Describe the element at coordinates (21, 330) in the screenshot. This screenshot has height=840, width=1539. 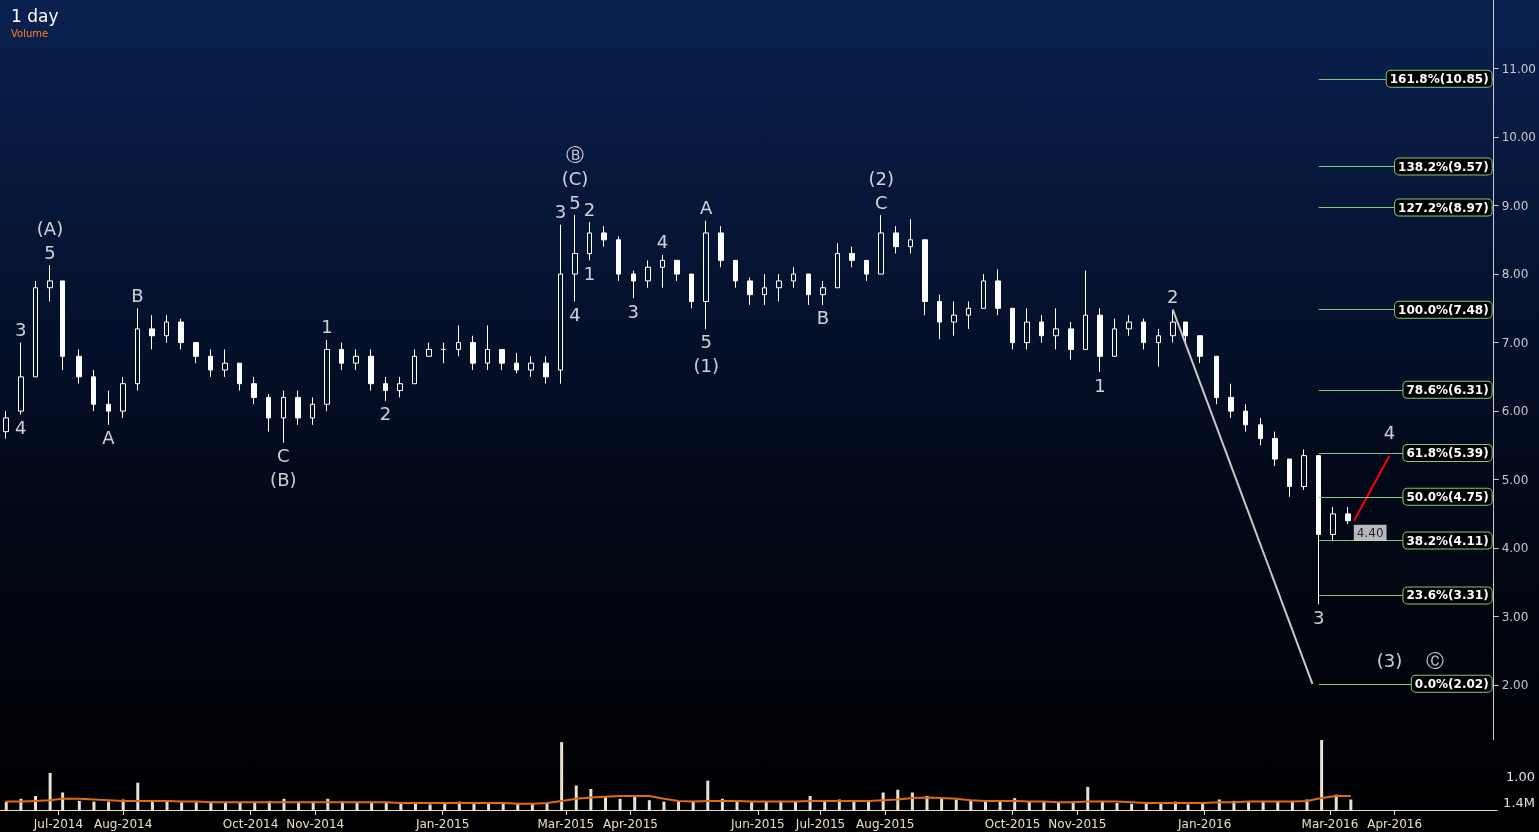
I see `annotation: 3` at that location.